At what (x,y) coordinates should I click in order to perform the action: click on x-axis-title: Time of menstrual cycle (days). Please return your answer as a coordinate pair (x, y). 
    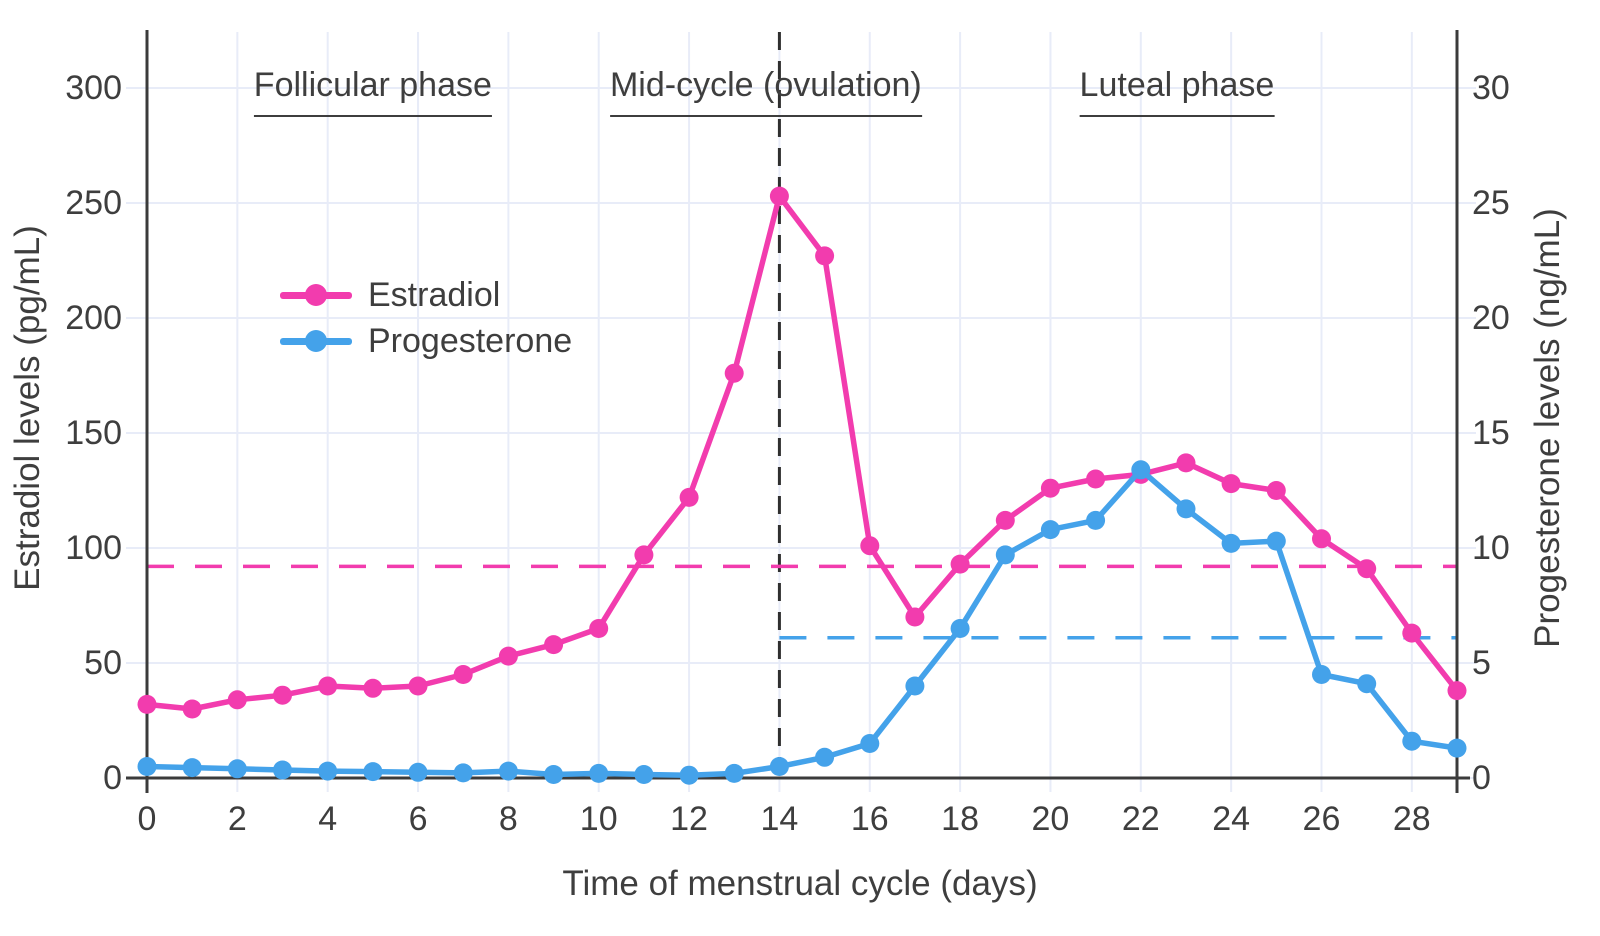
    Looking at the image, I should click on (800, 883).